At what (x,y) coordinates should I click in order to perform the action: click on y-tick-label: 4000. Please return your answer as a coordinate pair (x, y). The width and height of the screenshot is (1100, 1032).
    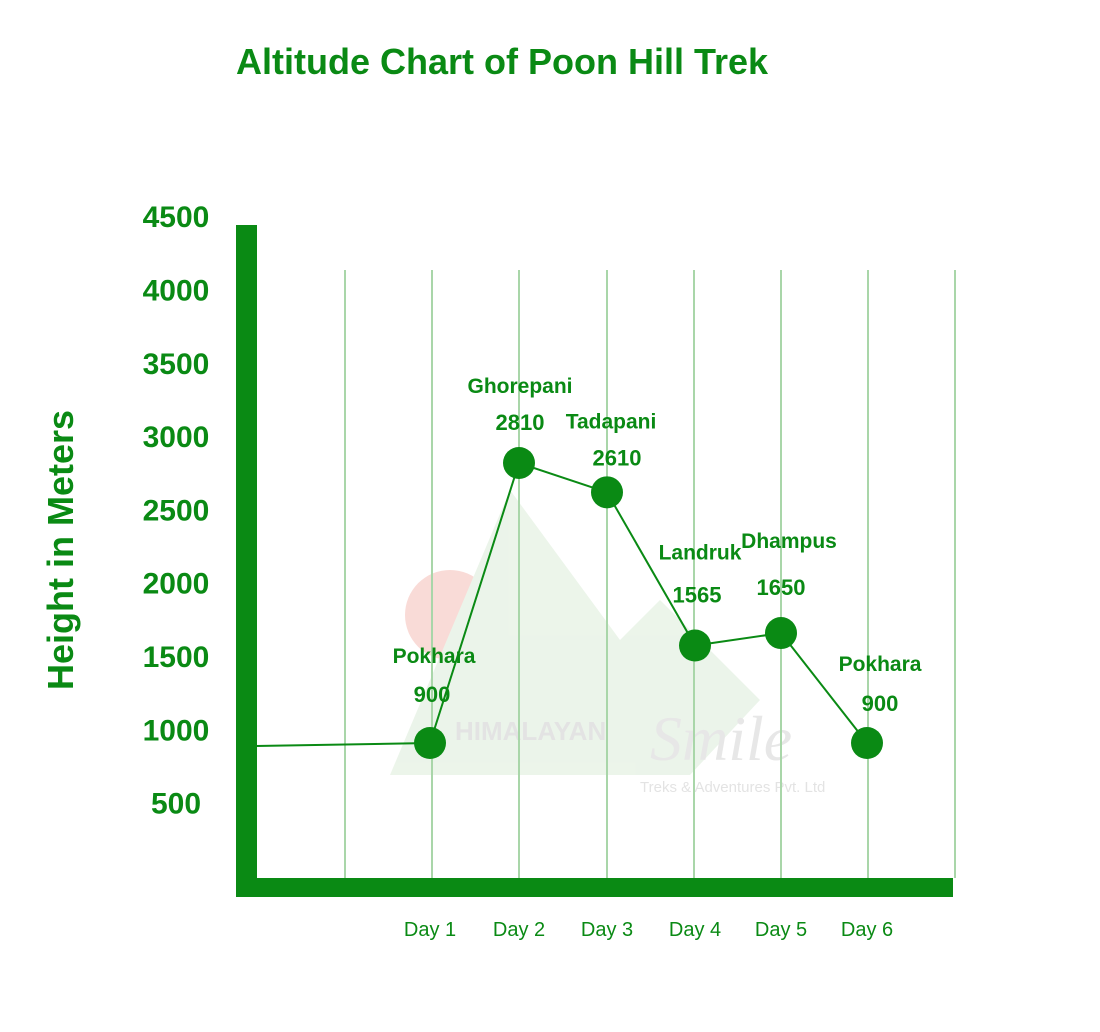
    Looking at the image, I should click on (176, 291).